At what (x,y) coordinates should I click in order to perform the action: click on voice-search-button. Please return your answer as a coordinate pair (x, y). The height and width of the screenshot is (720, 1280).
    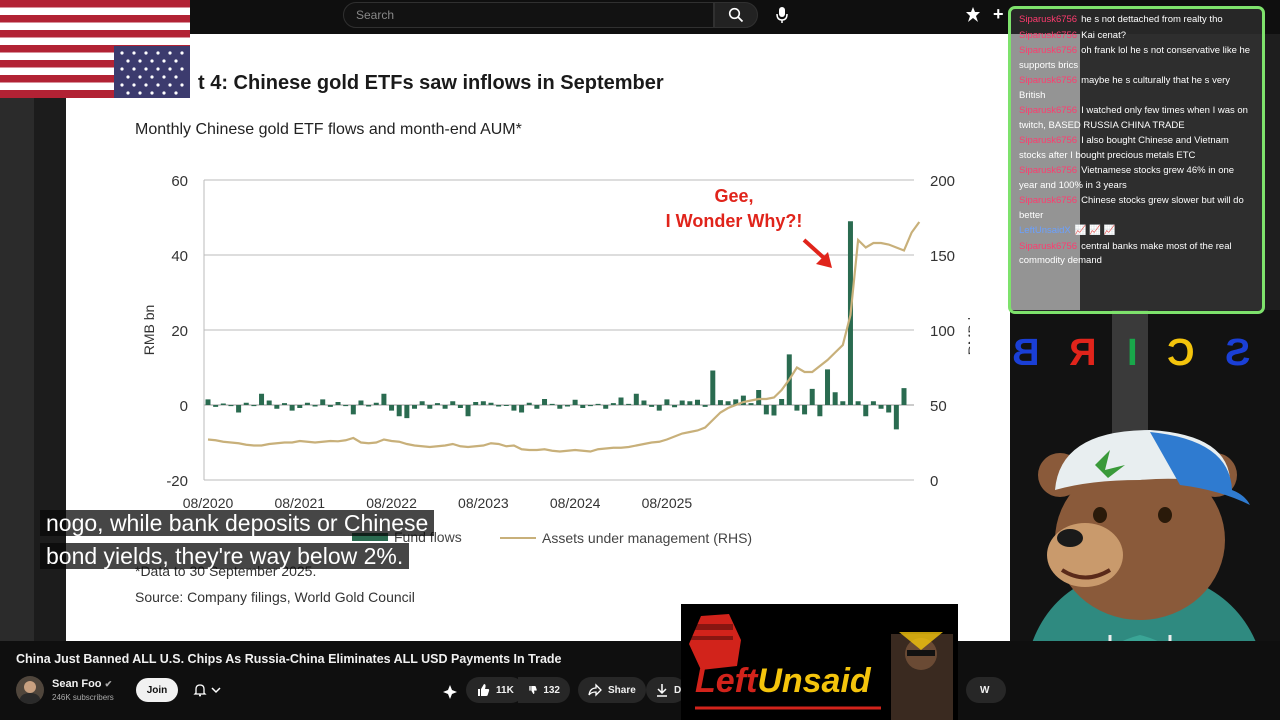
    Looking at the image, I should click on (782, 15).